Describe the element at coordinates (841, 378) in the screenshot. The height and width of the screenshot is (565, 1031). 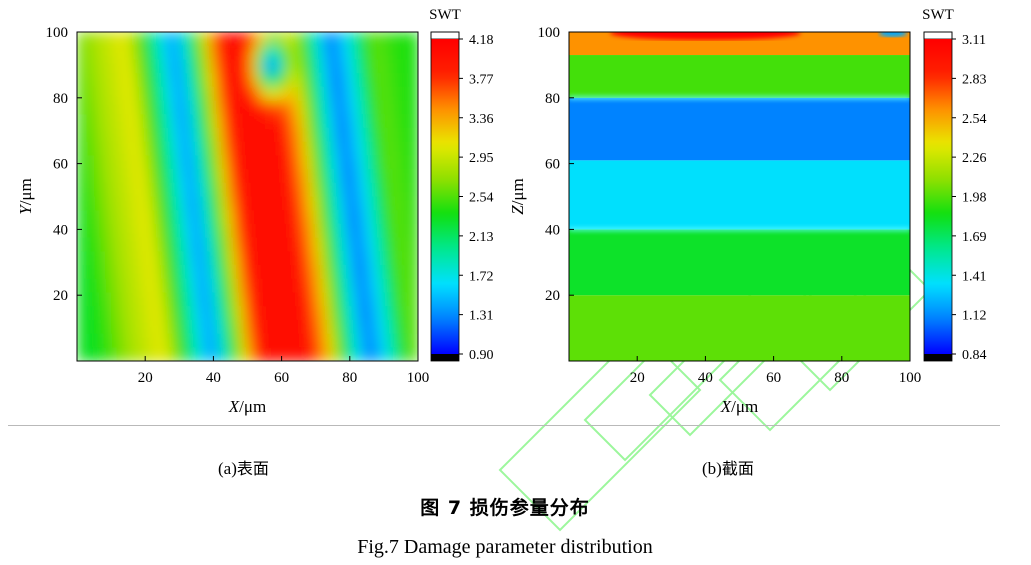
I see `x-tick-label-b-3: 80` at that location.